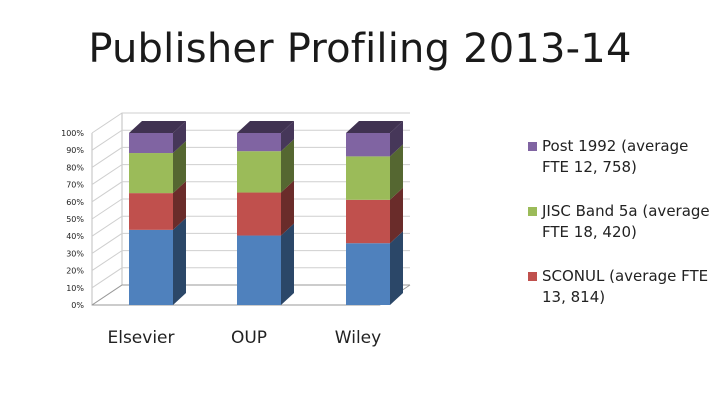 This screenshot has width=720, height=405. What do you see at coordinates (157, 127) in the screenshot?
I see `bar-elsevier-4-top` at bounding box center [157, 127].